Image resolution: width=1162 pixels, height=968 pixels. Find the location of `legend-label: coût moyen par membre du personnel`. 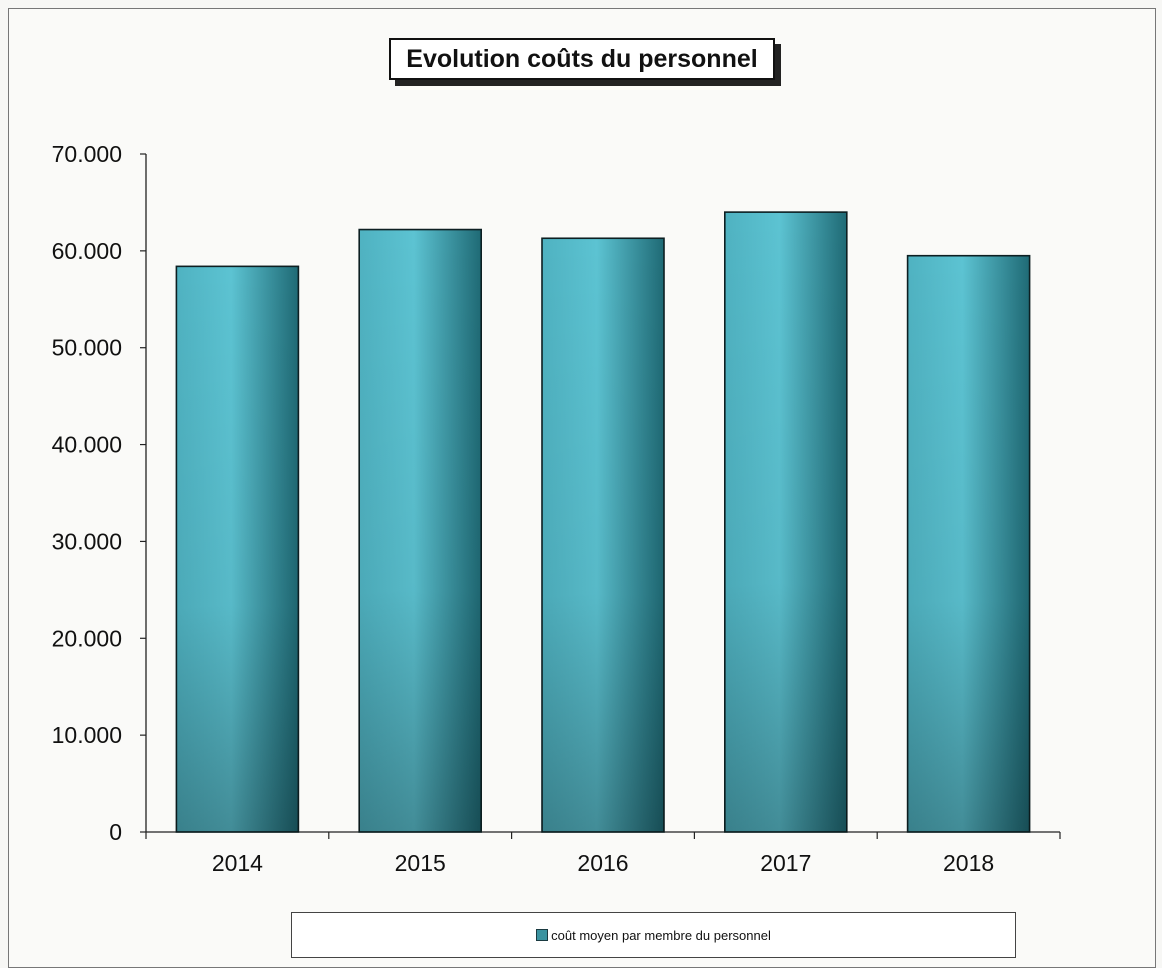

legend-label: coût moyen par membre du personnel is located at coordinates (661, 935).